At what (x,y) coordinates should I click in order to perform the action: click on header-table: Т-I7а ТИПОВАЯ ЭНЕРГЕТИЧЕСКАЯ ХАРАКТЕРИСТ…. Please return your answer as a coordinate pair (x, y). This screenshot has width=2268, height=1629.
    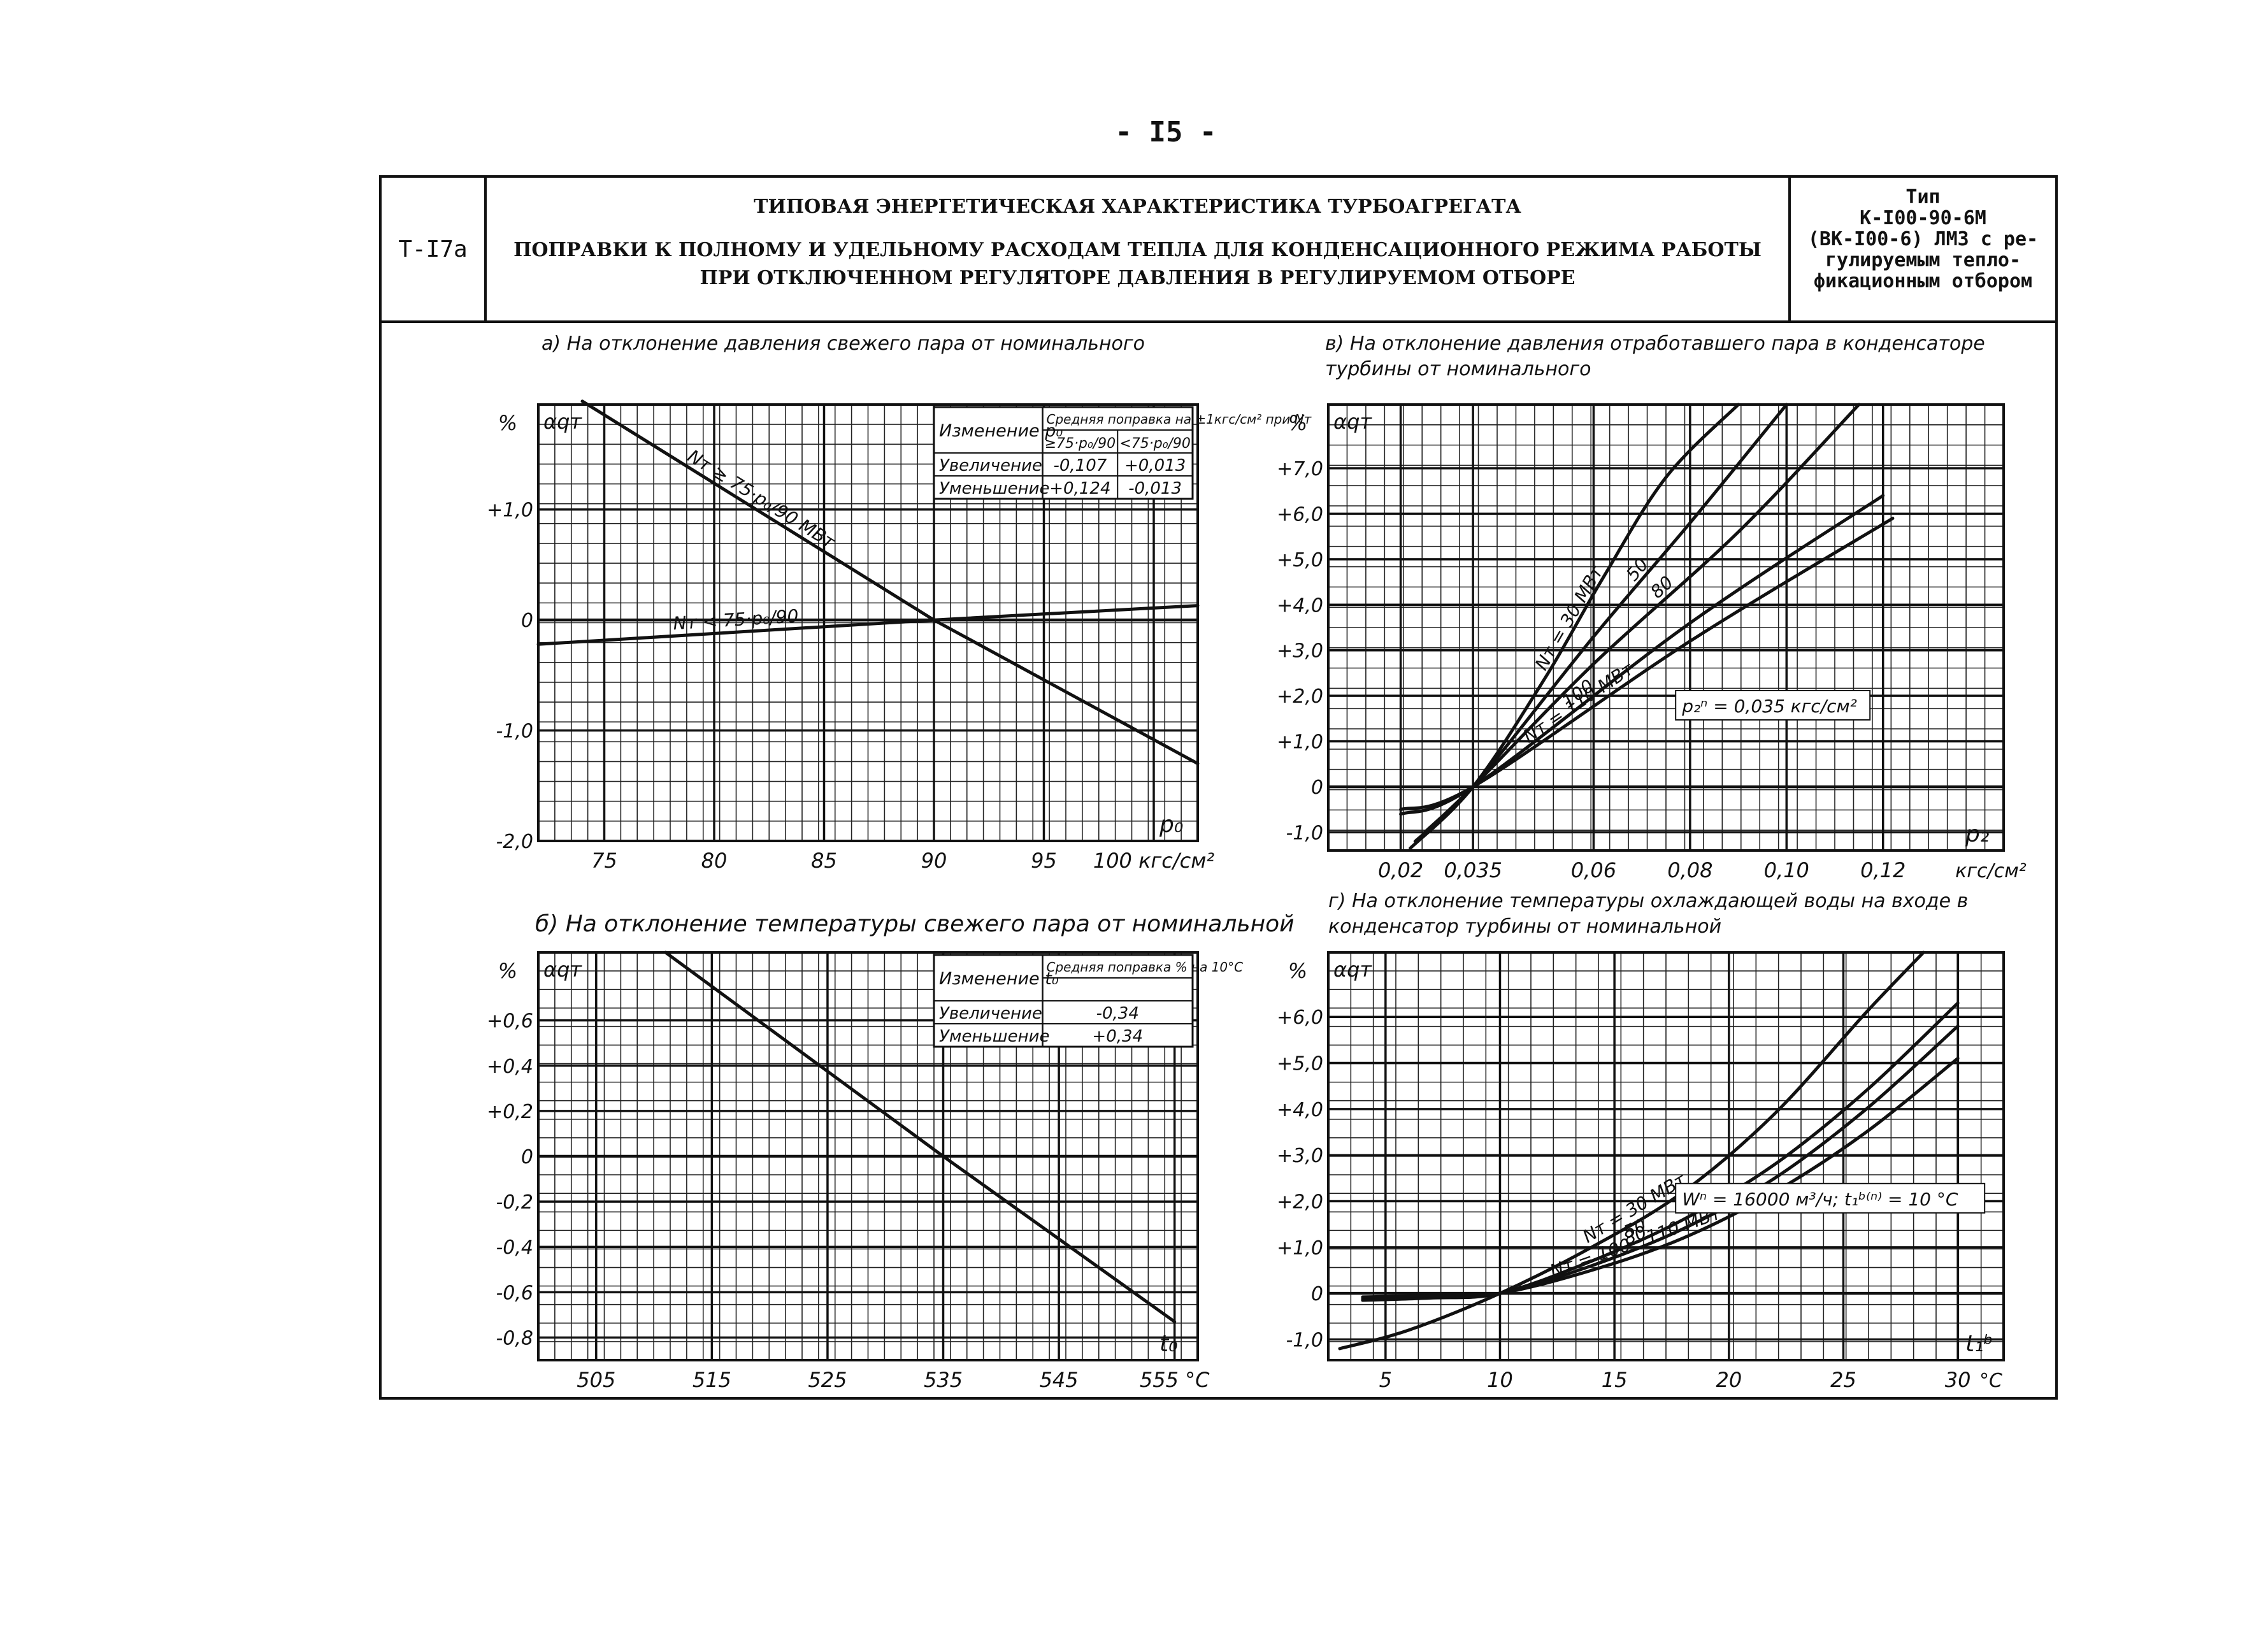
    Looking at the image, I should click on (1218, 249).